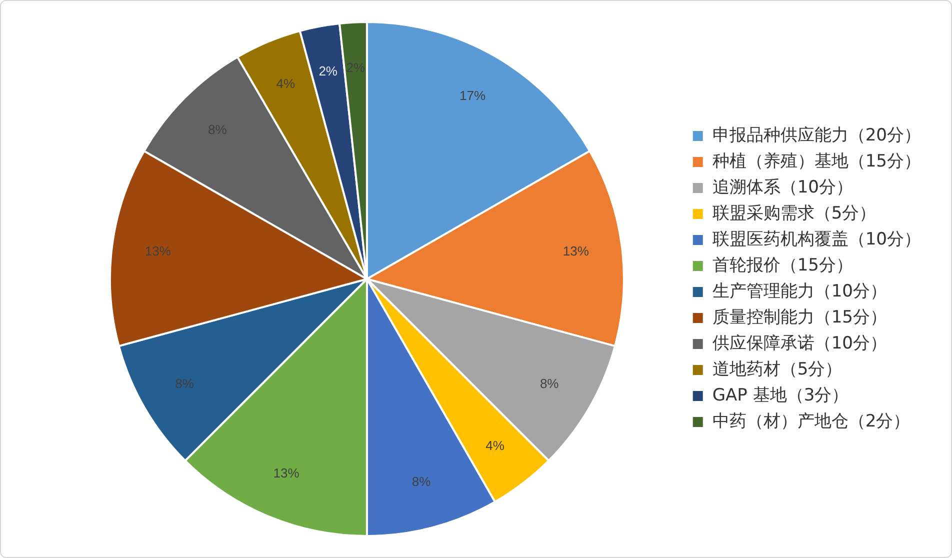  I want to click on legend-label: 道地药材（5分）, so click(777, 369).